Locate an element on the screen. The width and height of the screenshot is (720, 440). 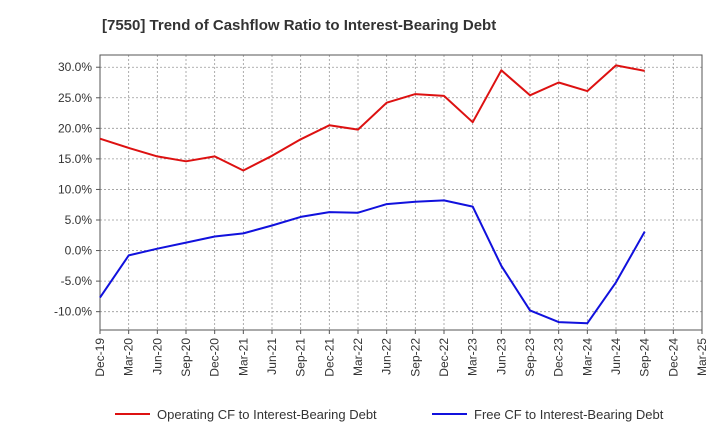
y-tick-label: 30.0% is located at coordinates (75, 67).